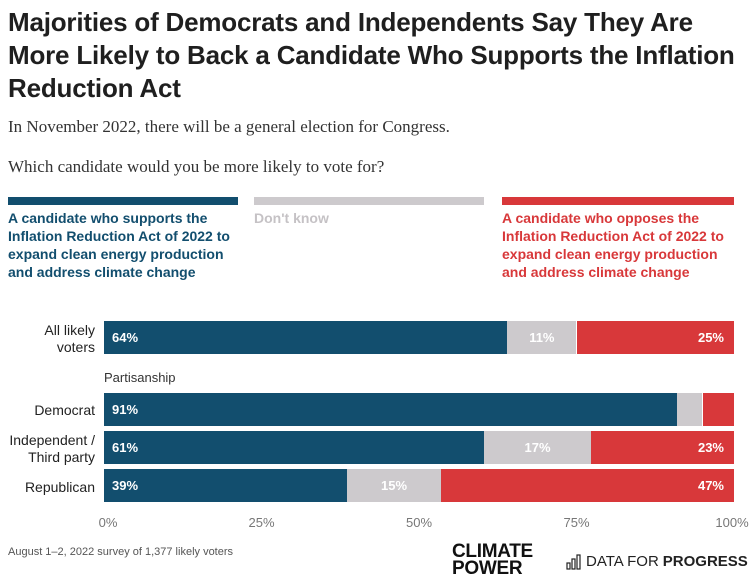 Image resolution: width=750 pixels, height=586 pixels. I want to click on data-label-opposes: 47%, so click(710, 485).